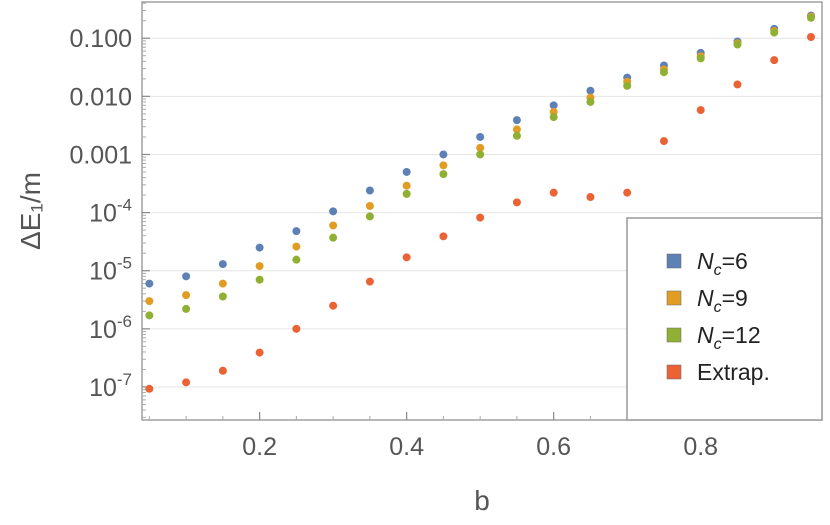 This screenshot has width=830, height=525. I want to click on y-axis-label: ΔE₁/m, so click(30, 211).